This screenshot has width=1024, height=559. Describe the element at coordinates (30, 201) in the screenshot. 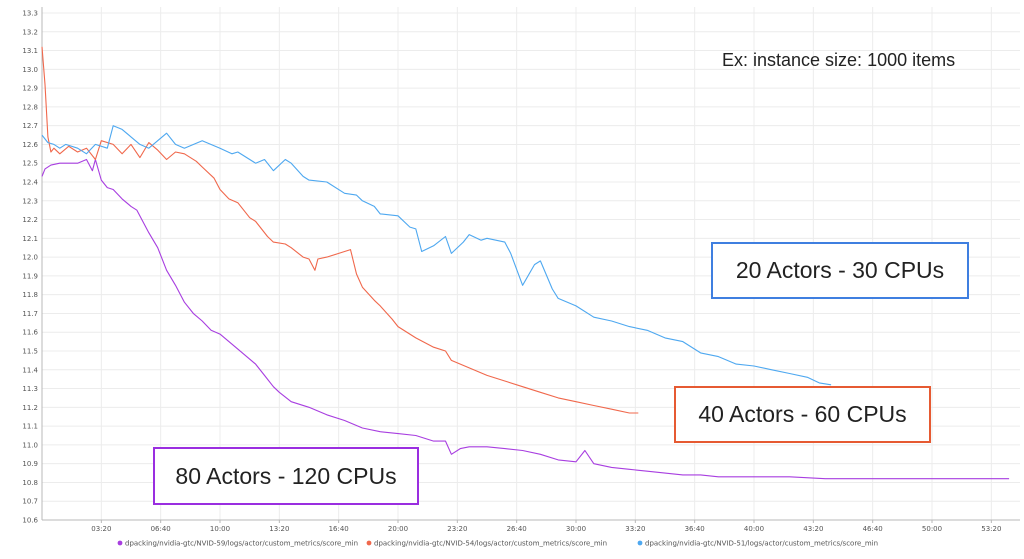

I see `y-tick-label: 12.3` at that location.